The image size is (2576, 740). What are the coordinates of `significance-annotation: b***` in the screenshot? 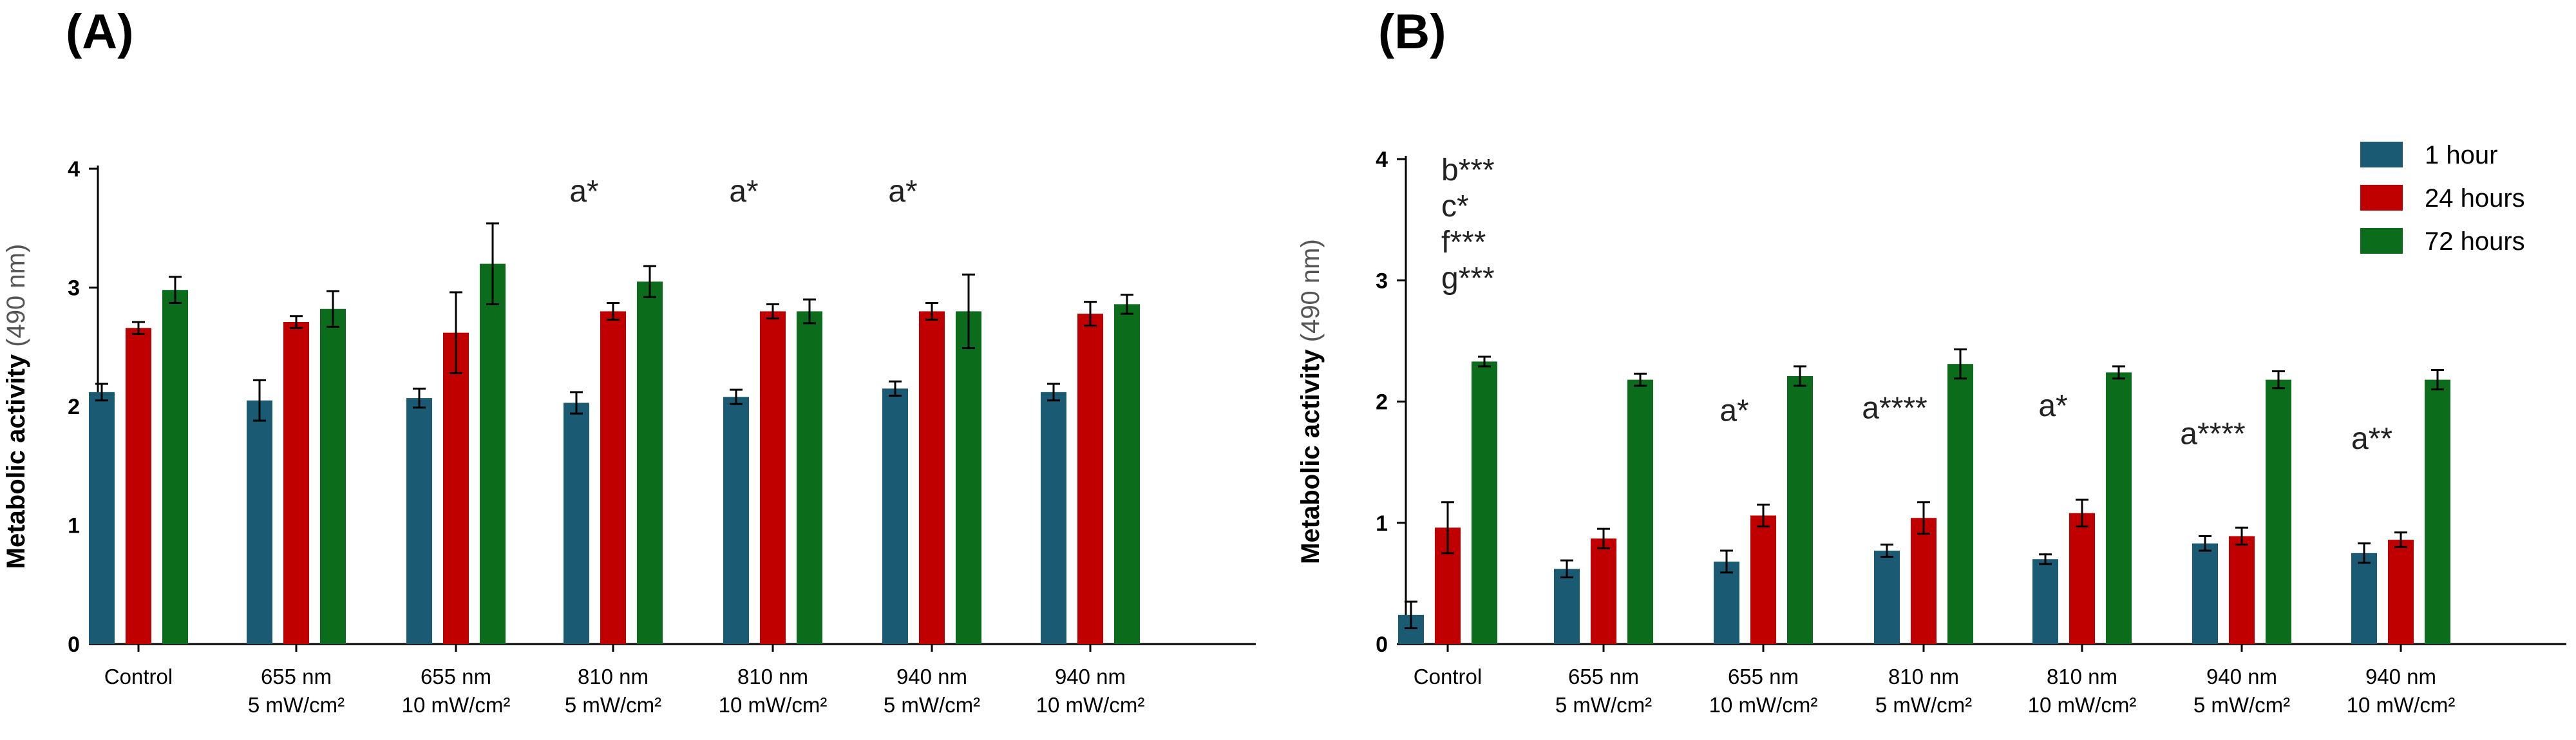 It's located at (1468, 170).